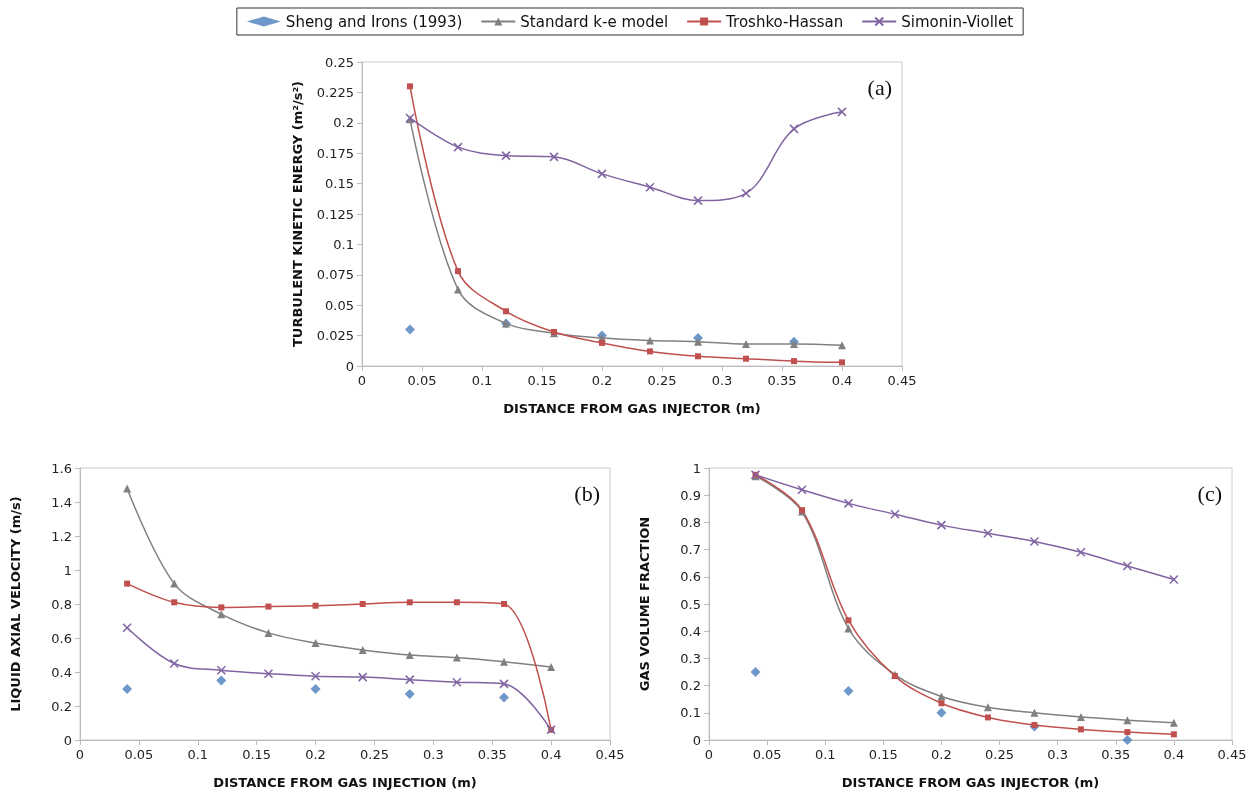  What do you see at coordinates (335, 275) in the screenshot?
I see `y-tick-label: 0.075` at bounding box center [335, 275].